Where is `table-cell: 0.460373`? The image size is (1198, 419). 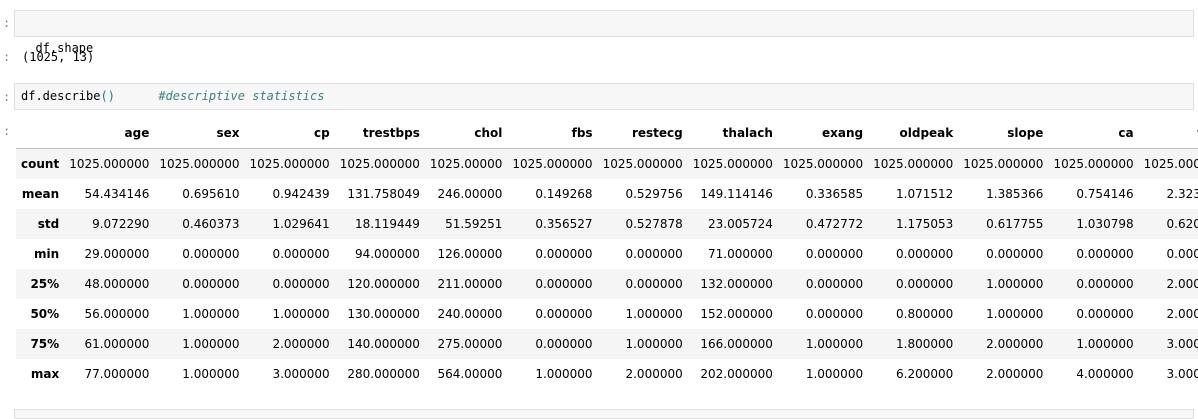
table-cell: 0.460373 is located at coordinates (211, 224).